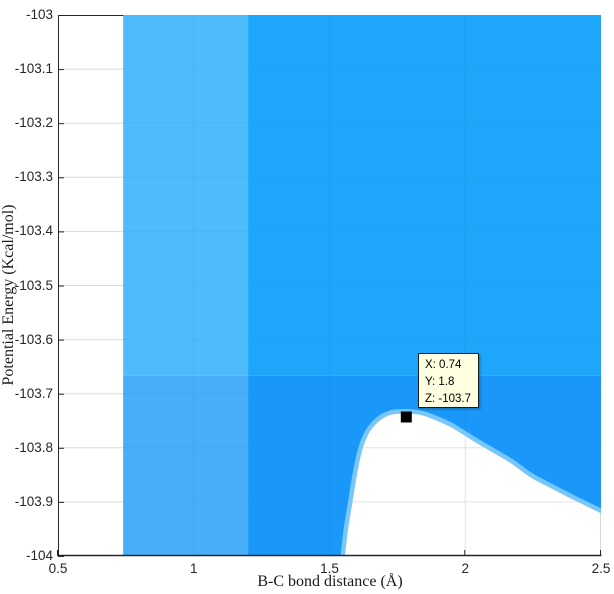  Describe the element at coordinates (473, 484) in the screenshot. I see `below-surface-notch` at that location.